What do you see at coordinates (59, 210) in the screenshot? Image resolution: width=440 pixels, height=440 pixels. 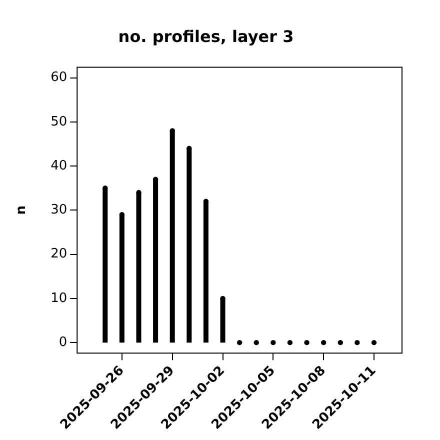 I see `y-tick-label: 30` at bounding box center [59, 210].